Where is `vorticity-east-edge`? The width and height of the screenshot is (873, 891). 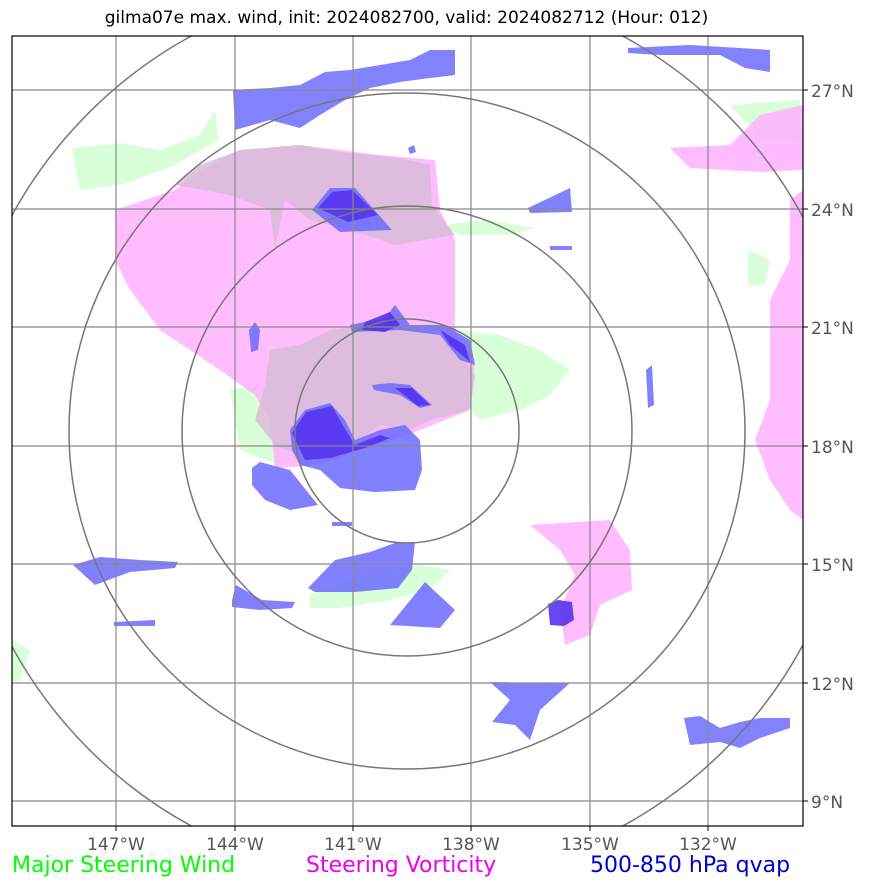 vorticity-east-edge is located at coordinates (779, 355).